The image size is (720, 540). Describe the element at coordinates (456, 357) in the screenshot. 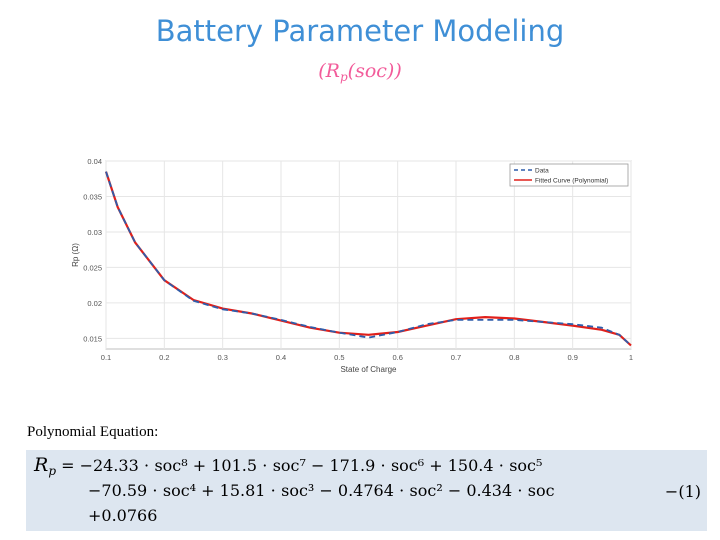

I see `x-tick-label: 0.7` at that location.